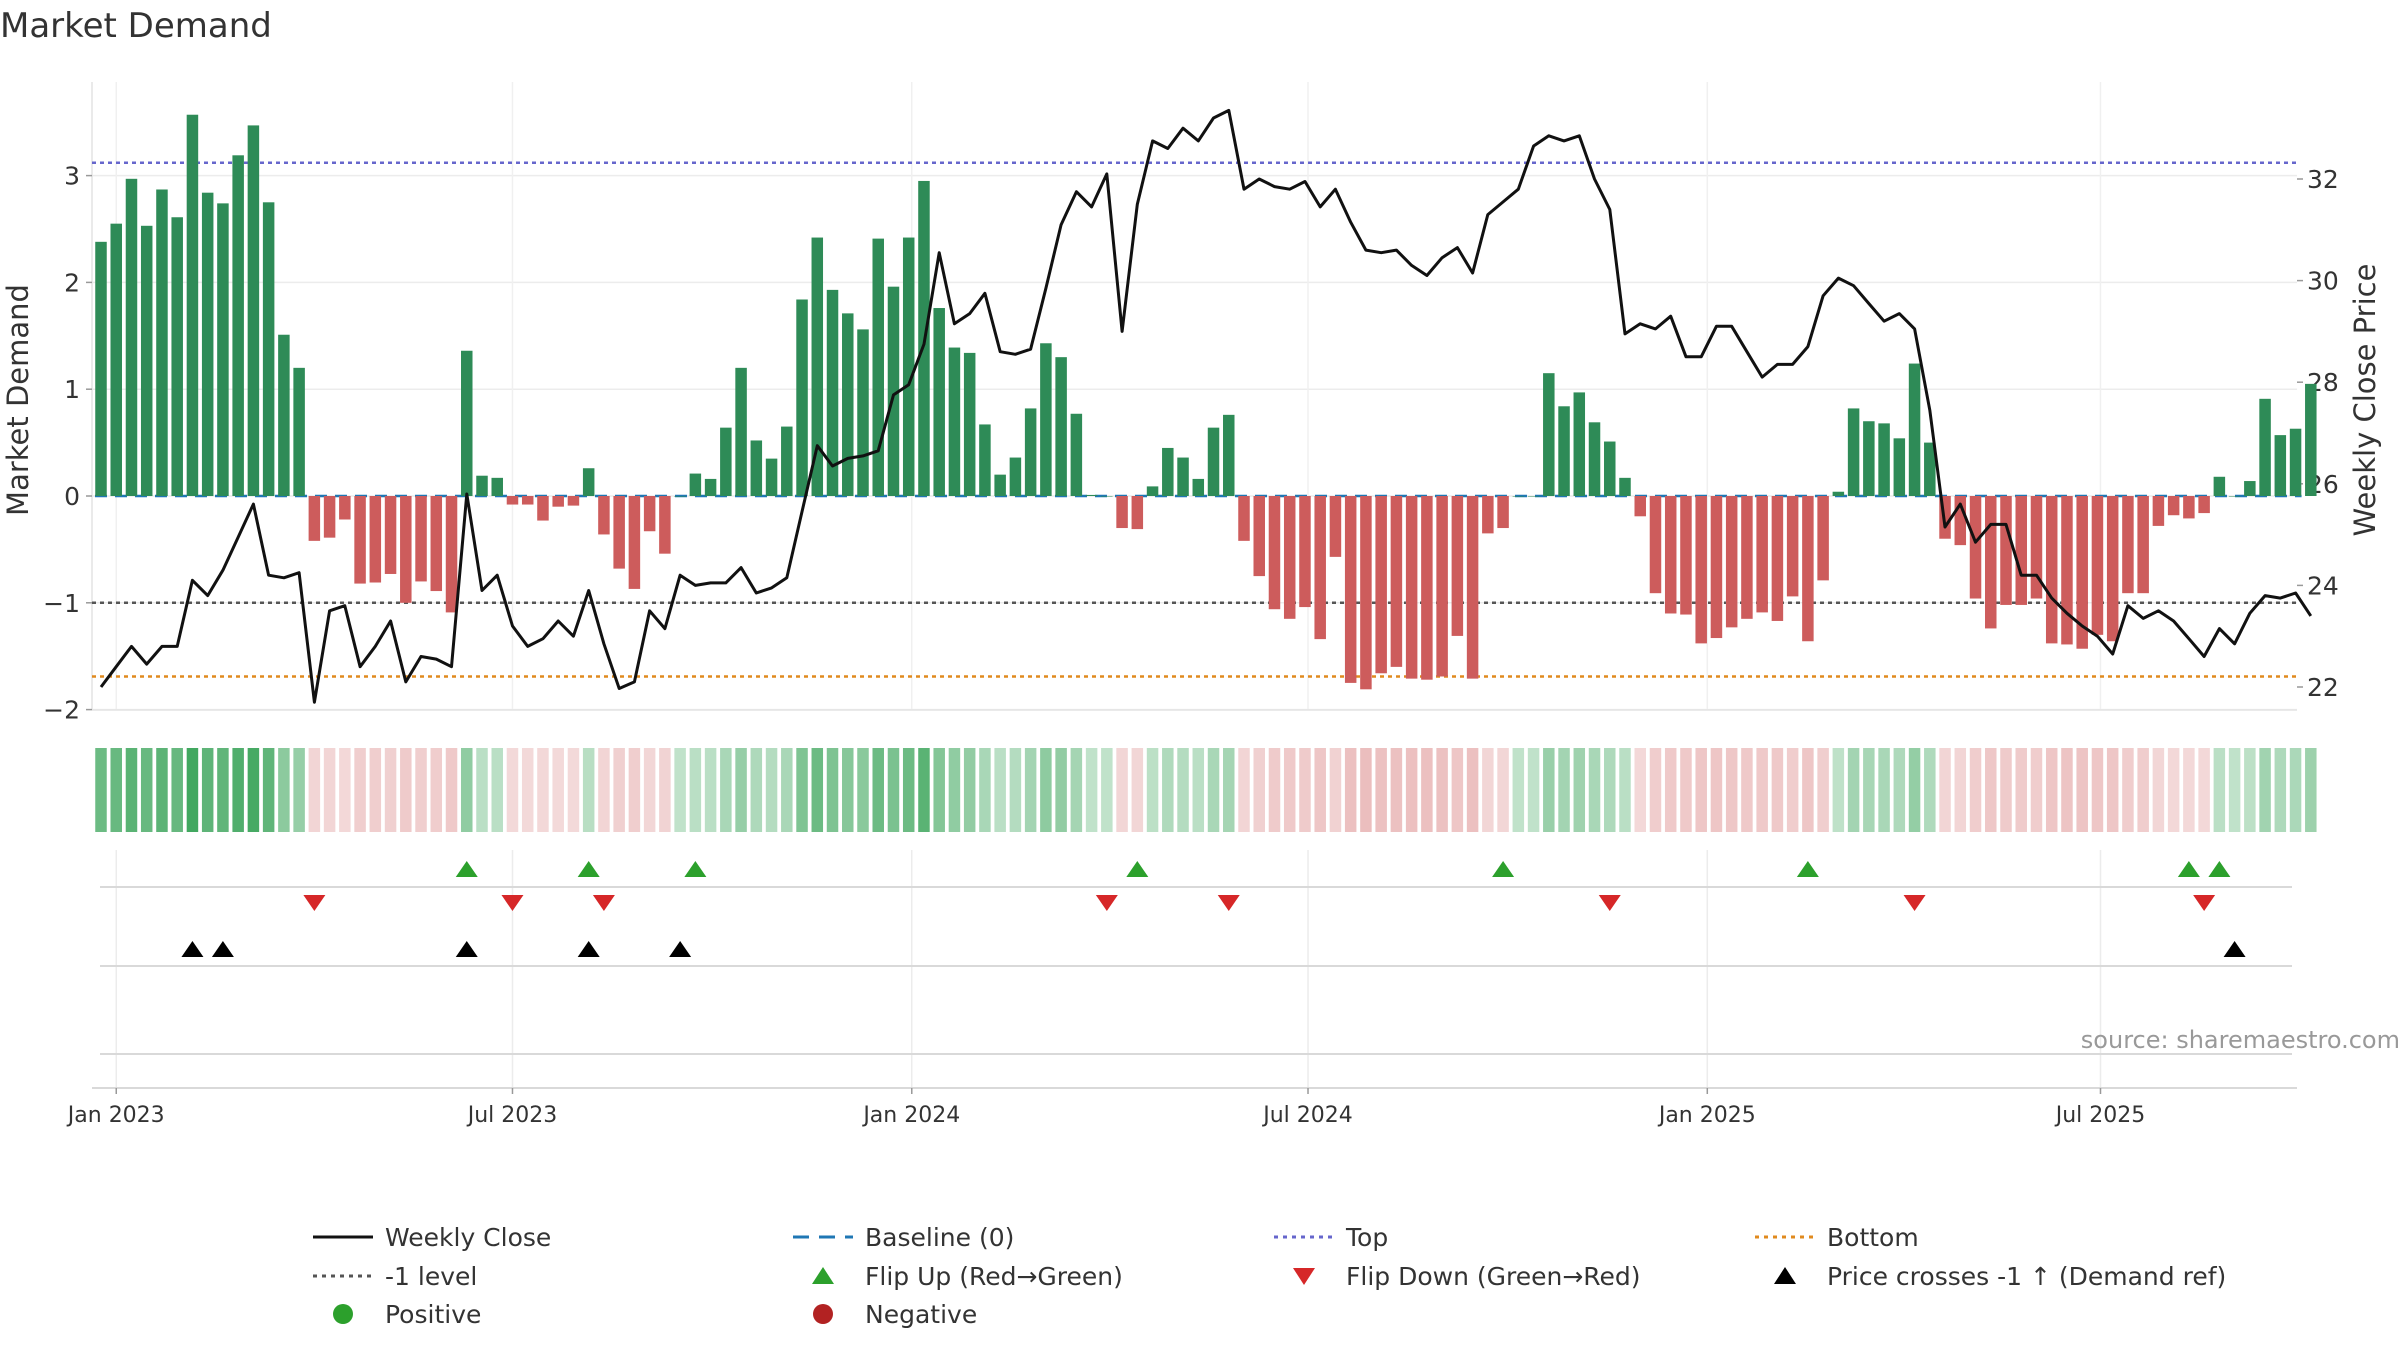 The image size is (2400, 1350). What do you see at coordinates (1304, 1276) in the screenshot?
I see `legend-swatch-triangle-down` at bounding box center [1304, 1276].